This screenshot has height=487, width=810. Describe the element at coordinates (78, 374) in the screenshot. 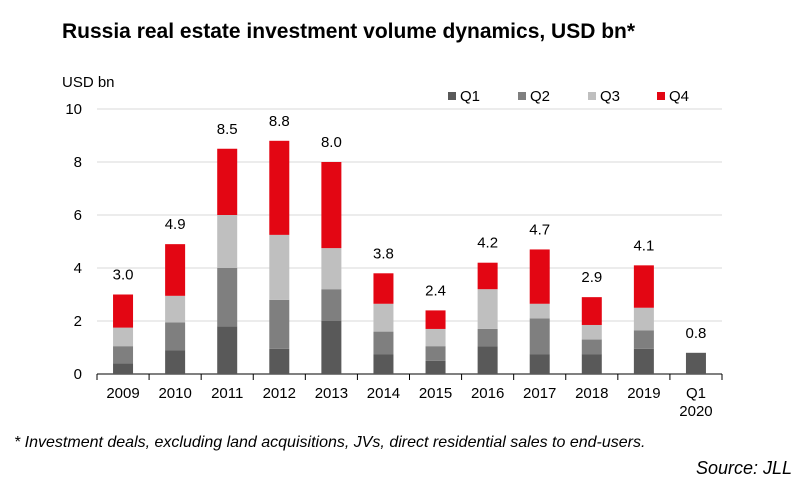

I see `y-tick-label: 0` at that location.